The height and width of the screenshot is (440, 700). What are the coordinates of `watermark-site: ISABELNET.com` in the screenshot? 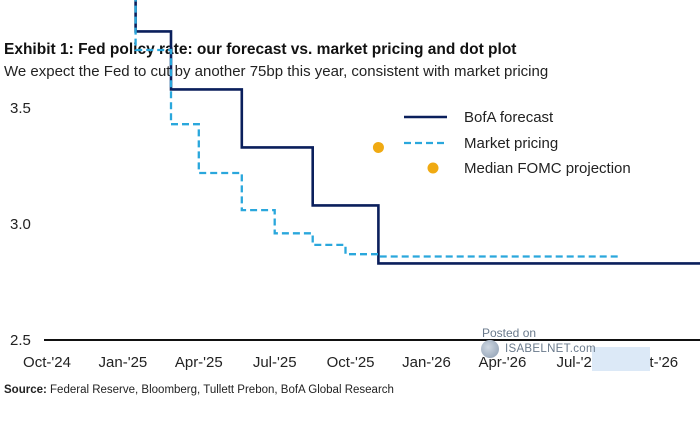 It's located at (550, 349).